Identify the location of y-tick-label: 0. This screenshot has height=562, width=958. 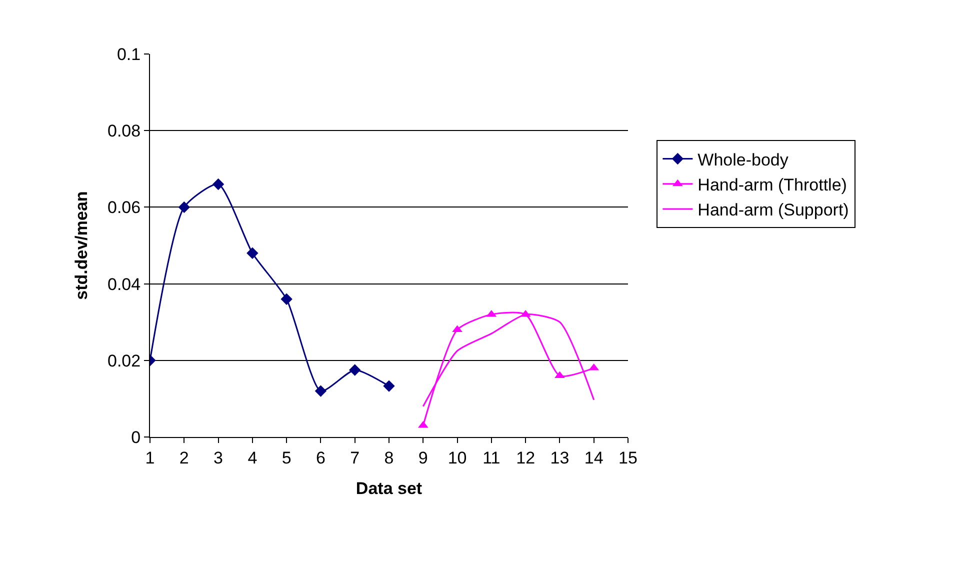
(136, 437).